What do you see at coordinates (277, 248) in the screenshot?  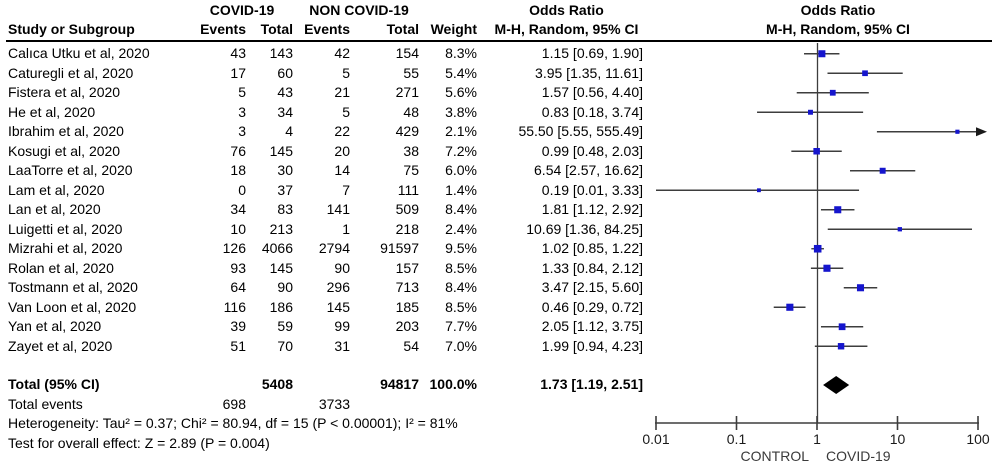 I see `covid-total: 4066` at bounding box center [277, 248].